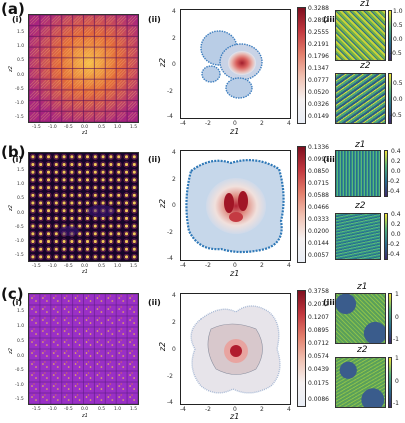 Image resolution: width=405 pixels, height=423 pixels. I want to click on grid-x-axis-label: z1, so click(85, 416).